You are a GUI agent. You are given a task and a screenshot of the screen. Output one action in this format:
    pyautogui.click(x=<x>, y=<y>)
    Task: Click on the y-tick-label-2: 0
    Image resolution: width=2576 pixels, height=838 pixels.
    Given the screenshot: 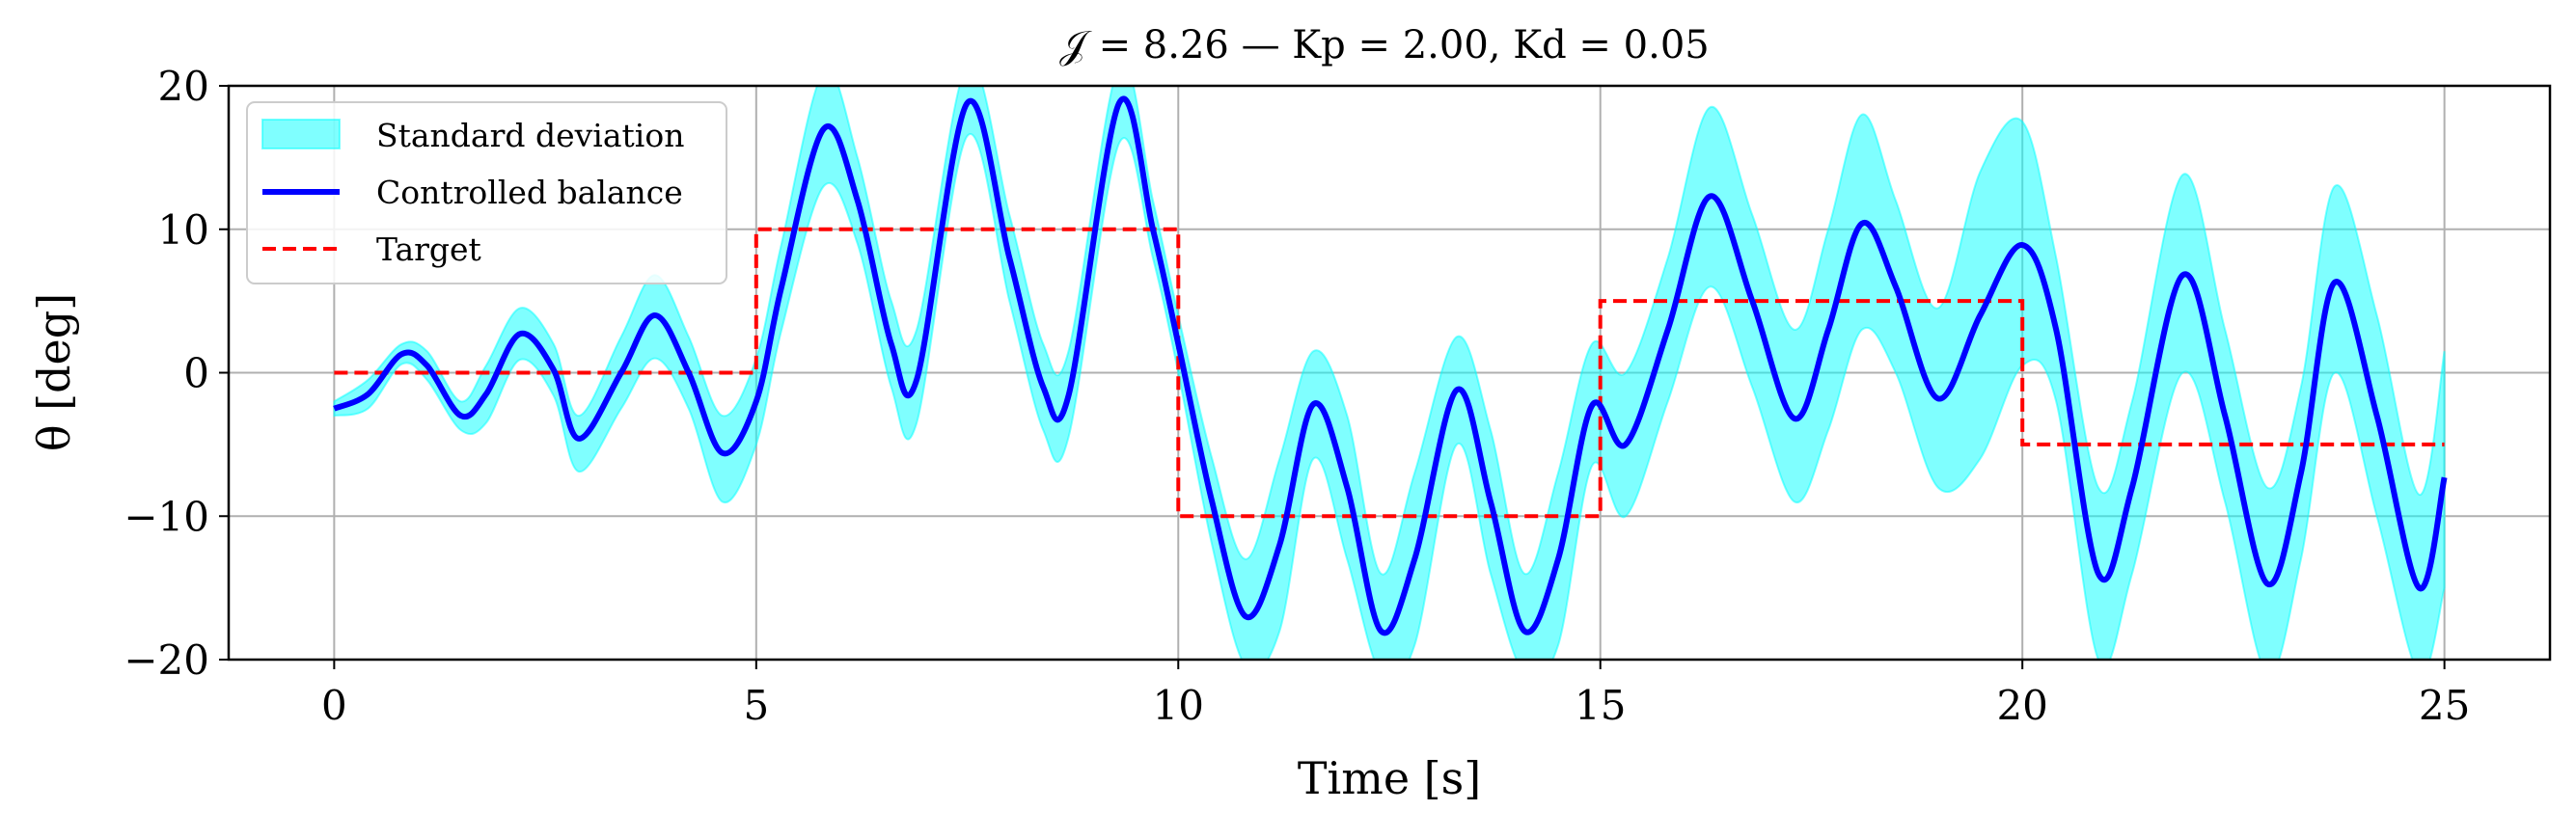 What is the action you would take?
    pyautogui.click(x=196, y=373)
    